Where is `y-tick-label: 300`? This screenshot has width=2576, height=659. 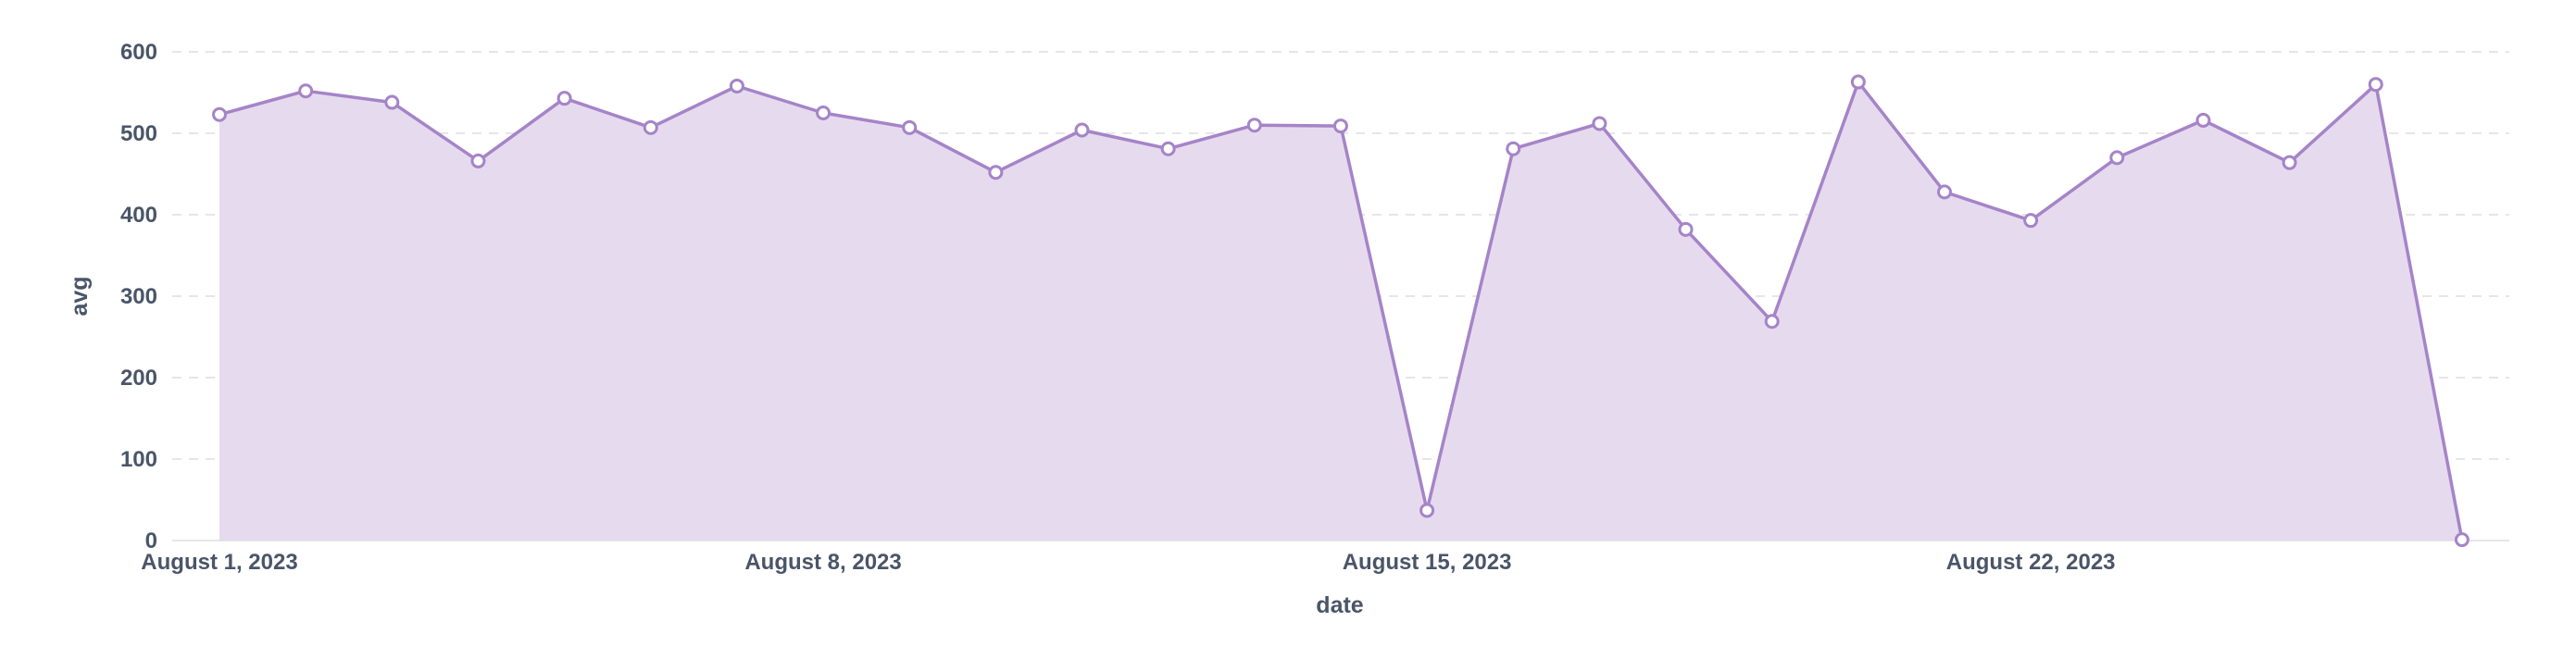
y-tick-label: 300 is located at coordinates (138, 296).